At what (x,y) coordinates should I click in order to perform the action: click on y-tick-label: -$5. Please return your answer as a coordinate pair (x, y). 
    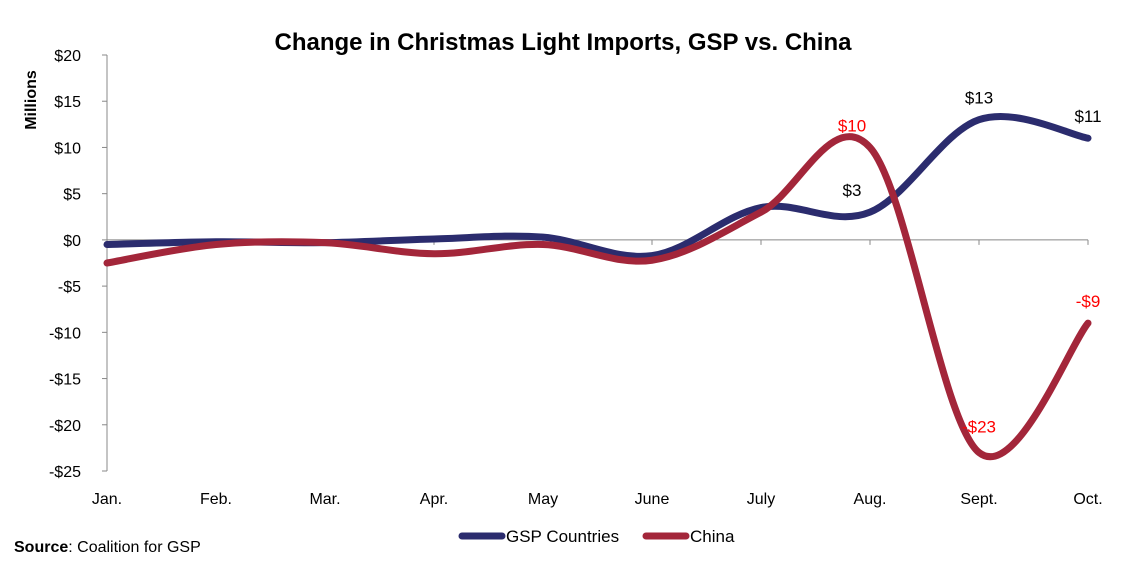
    Looking at the image, I should click on (69, 287).